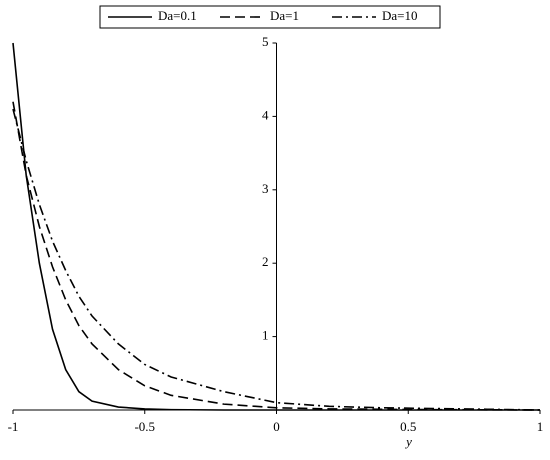  I want to click on legend-box, so click(270, 17).